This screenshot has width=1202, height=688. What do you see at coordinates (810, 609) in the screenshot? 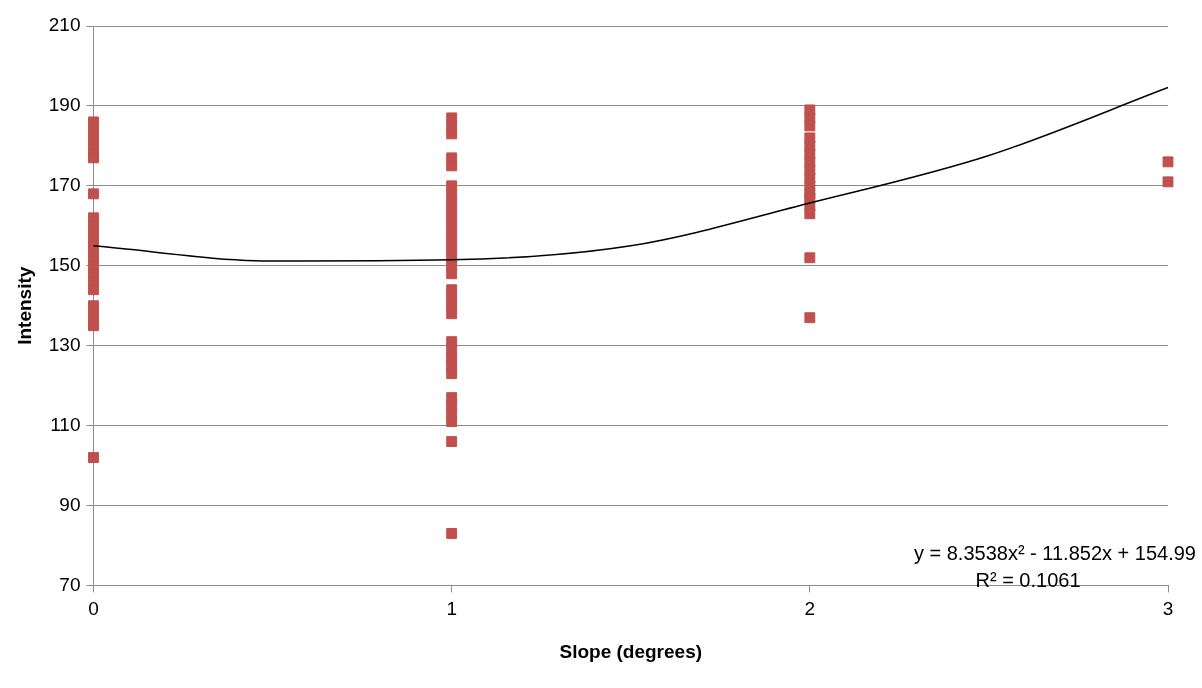
I see `x-tick-label: 2` at bounding box center [810, 609].